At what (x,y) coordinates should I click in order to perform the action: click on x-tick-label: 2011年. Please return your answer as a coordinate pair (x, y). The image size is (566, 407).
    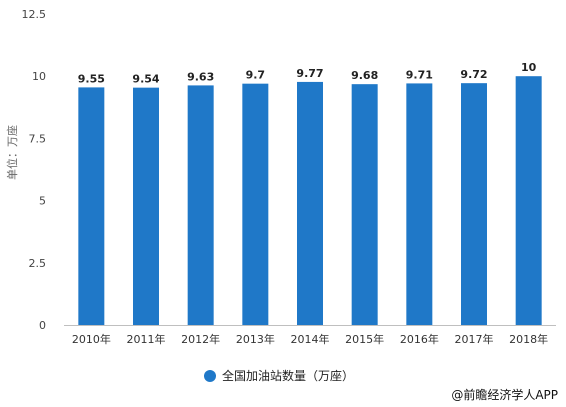
    Looking at the image, I should click on (146, 339).